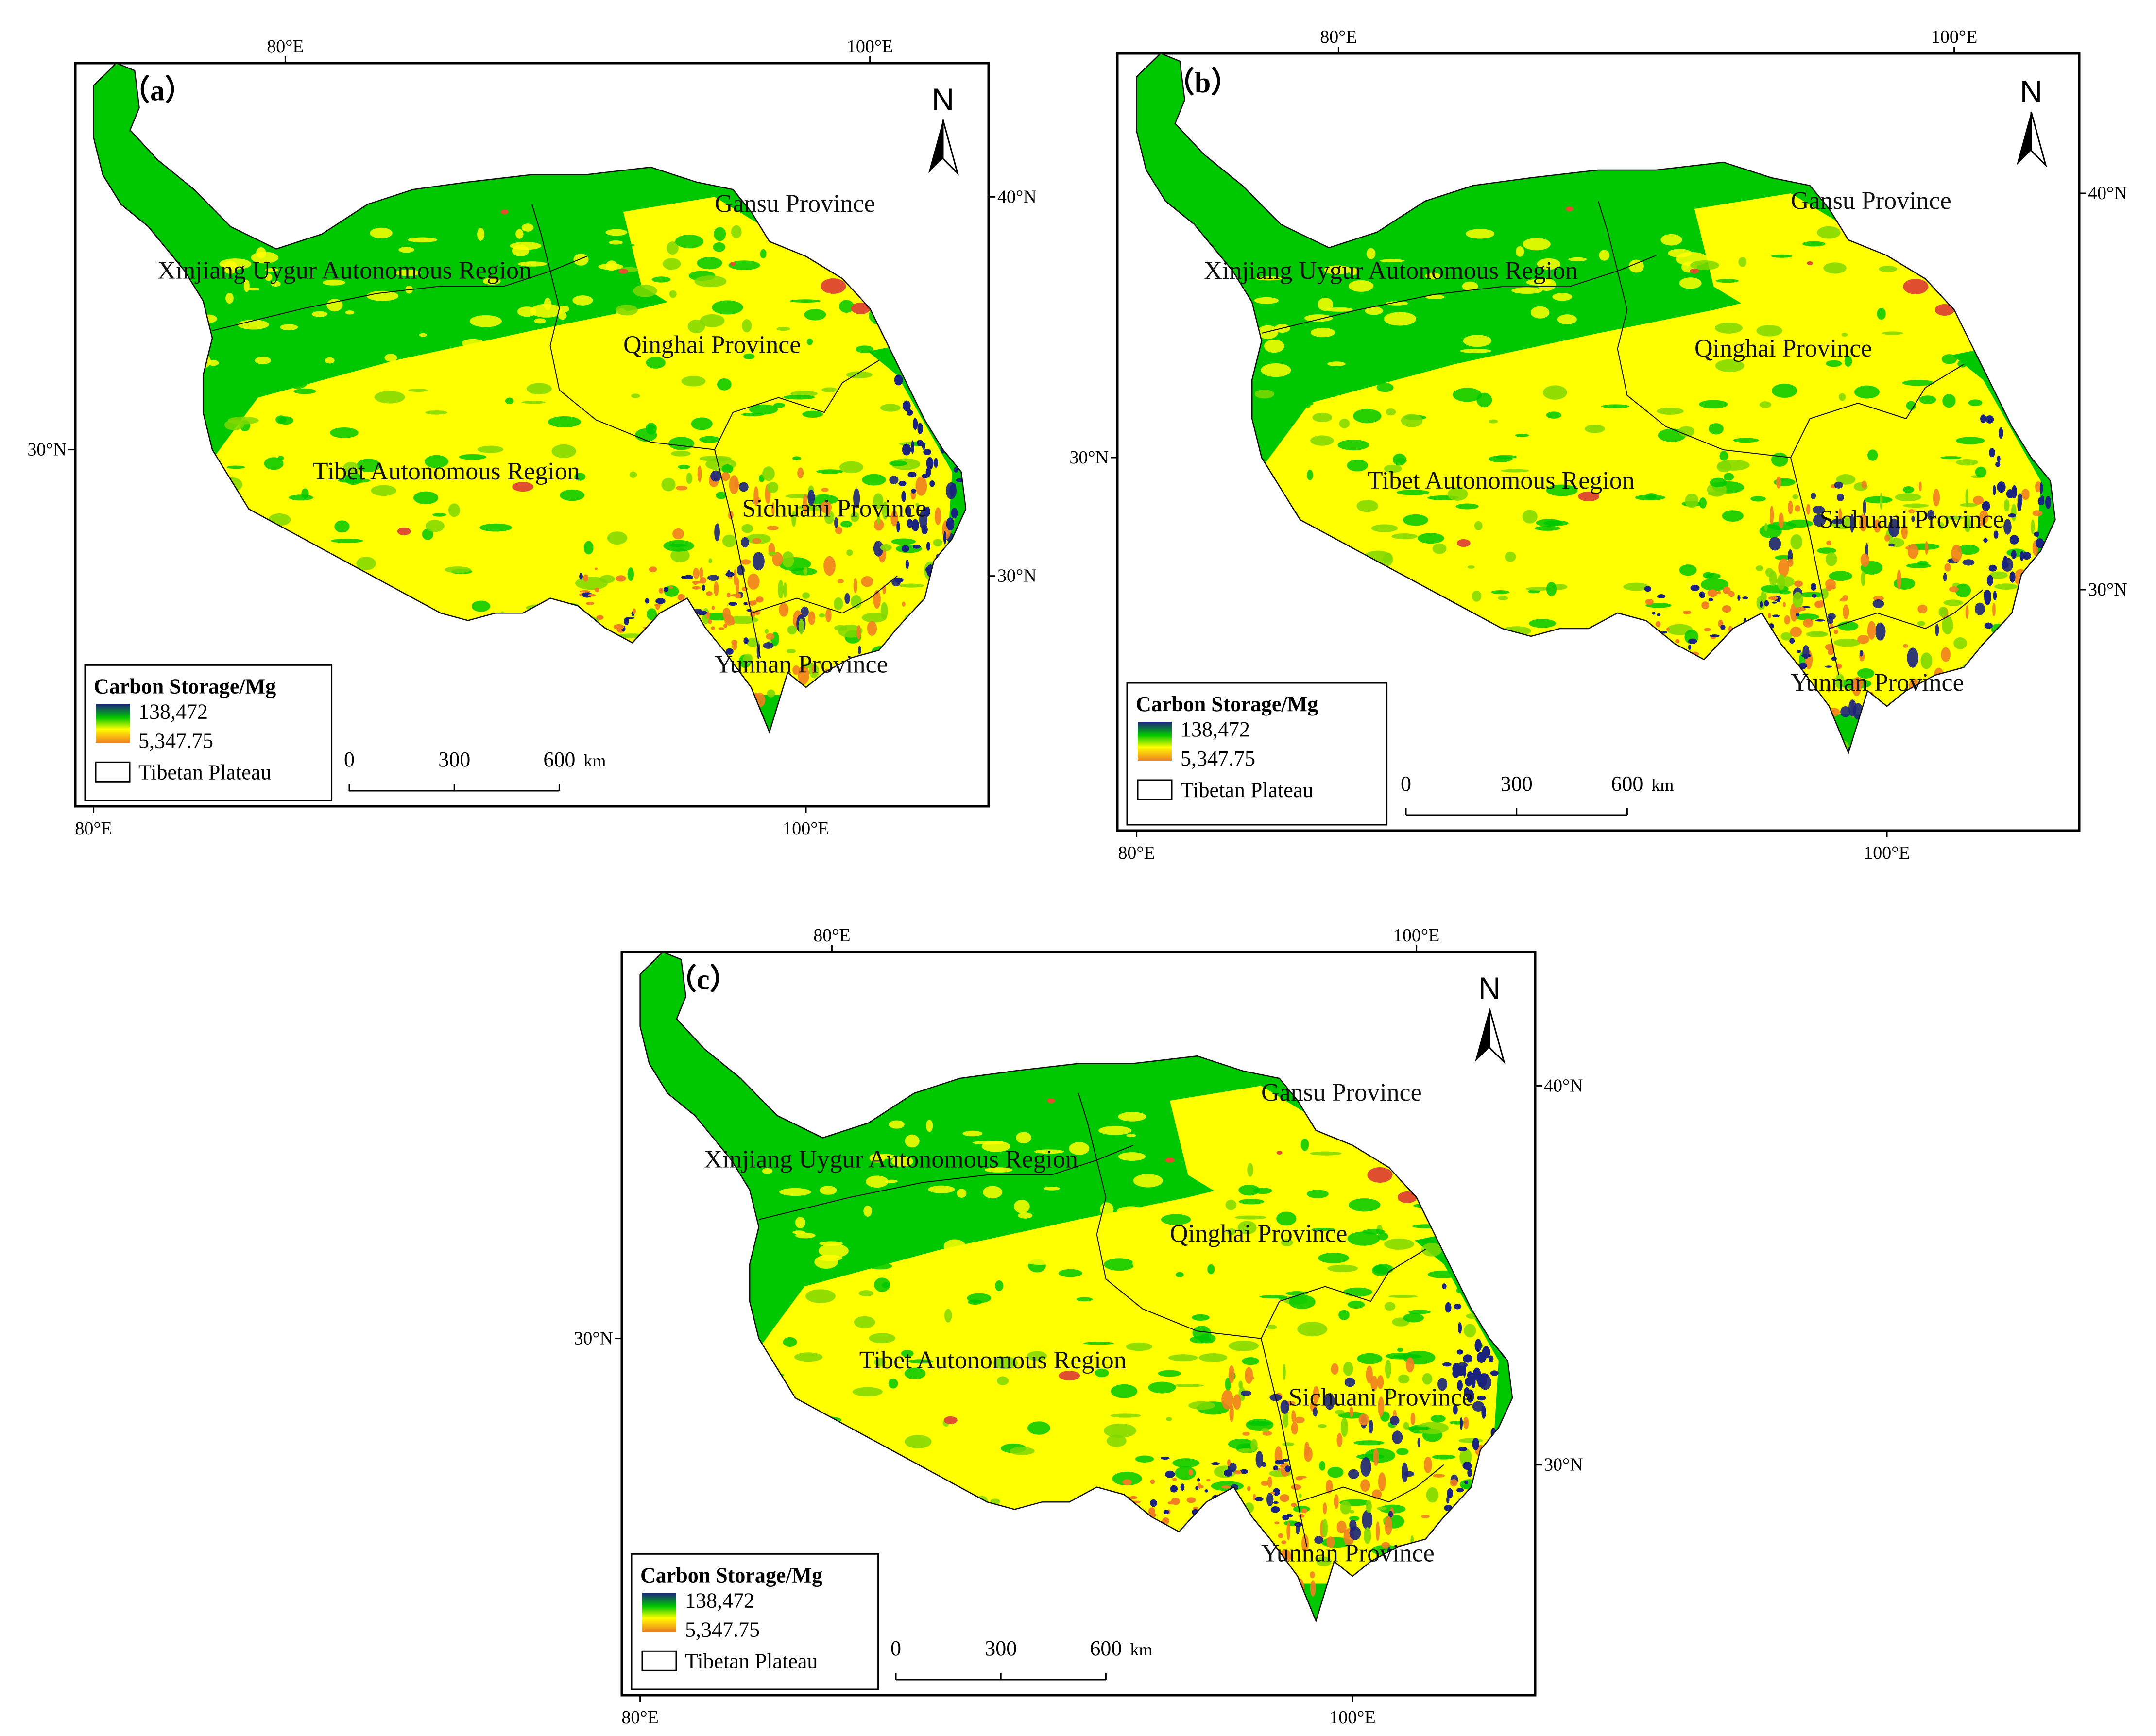 This screenshot has width=2156, height=1736. What do you see at coordinates (1202, 82) in the screenshot?
I see `panel-label: （b）` at bounding box center [1202, 82].